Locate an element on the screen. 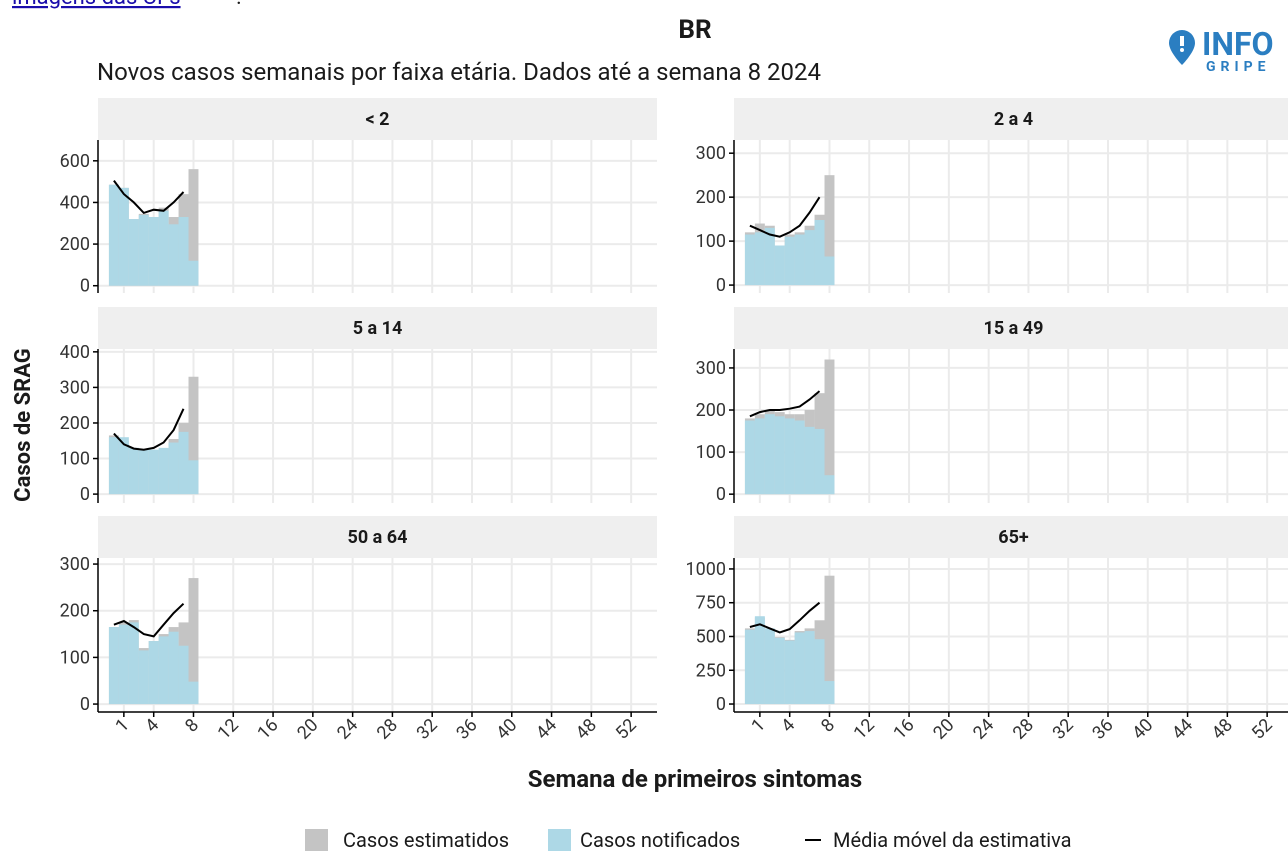  x-tick-label: 4 is located at coordinates (788, 726).